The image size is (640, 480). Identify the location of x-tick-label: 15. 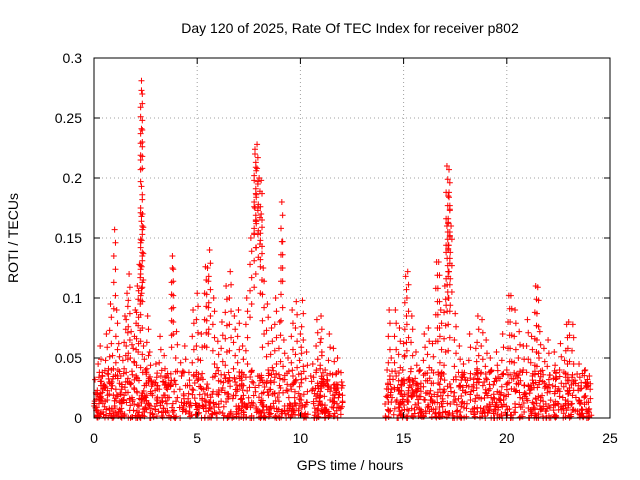
(404, 438).